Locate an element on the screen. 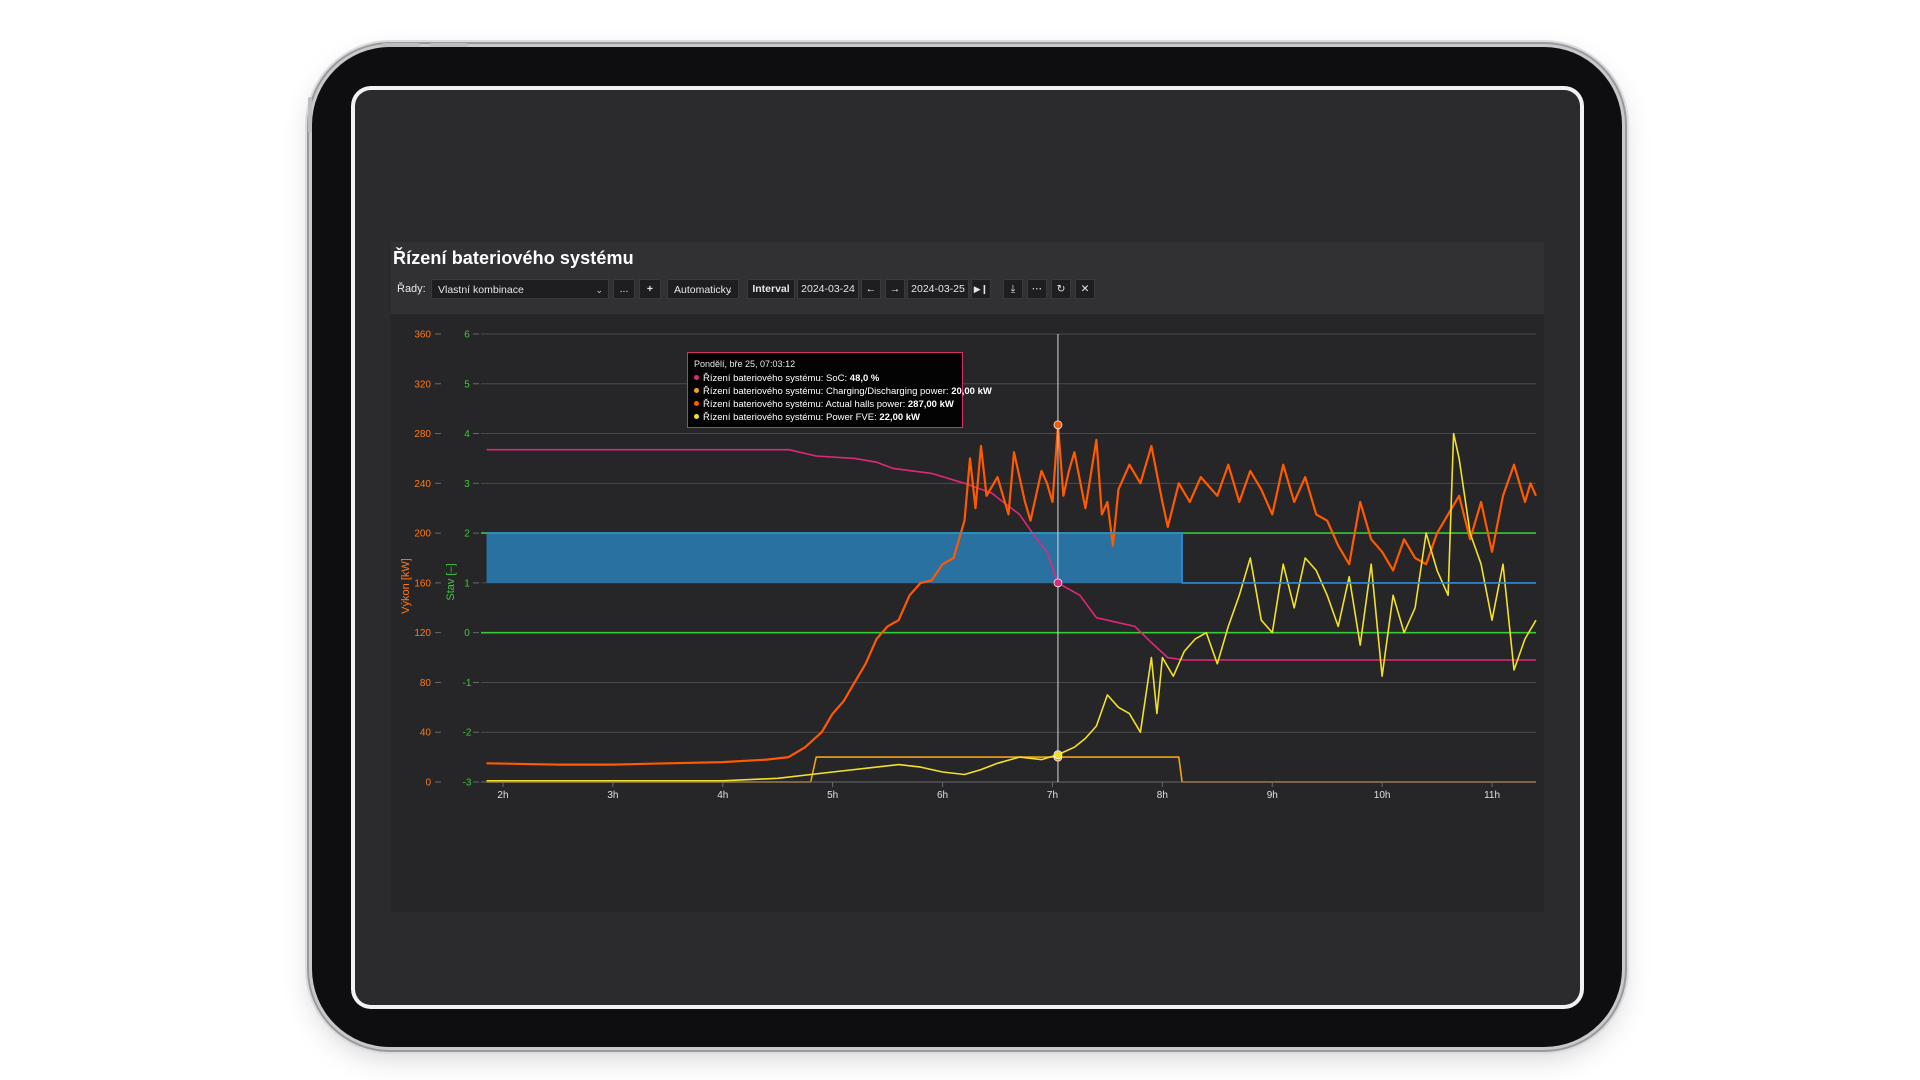 The width and height of the screenshot is (1920, 1080). y-right-tick-label: 4 is located at coordinates (467, 434).